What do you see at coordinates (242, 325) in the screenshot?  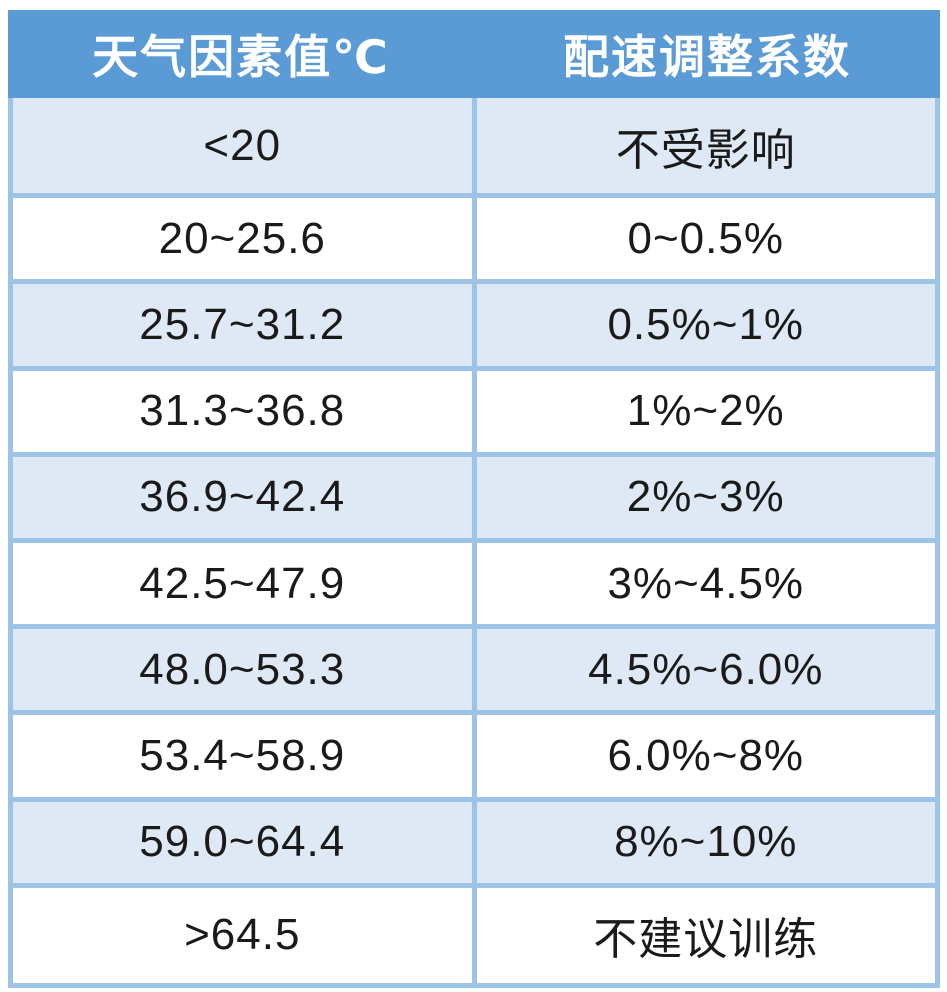 I see `factor-cell: 25.7~31.2` at bounding box center [242, 325].